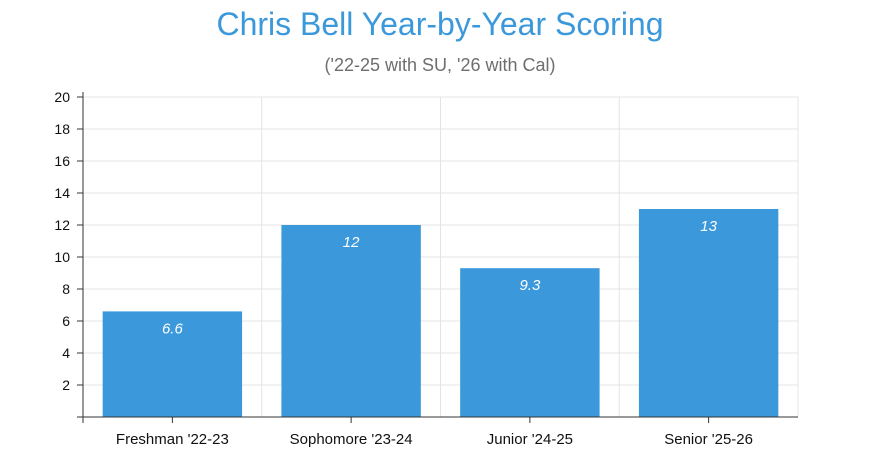 The height and width of the screenshot is (466, 880). What do you see at coordinates (440, 24) in the screenshot?
I see `chart-title: Chris Bell Year-by-Year Scoring` at bounding box center [440, 24].